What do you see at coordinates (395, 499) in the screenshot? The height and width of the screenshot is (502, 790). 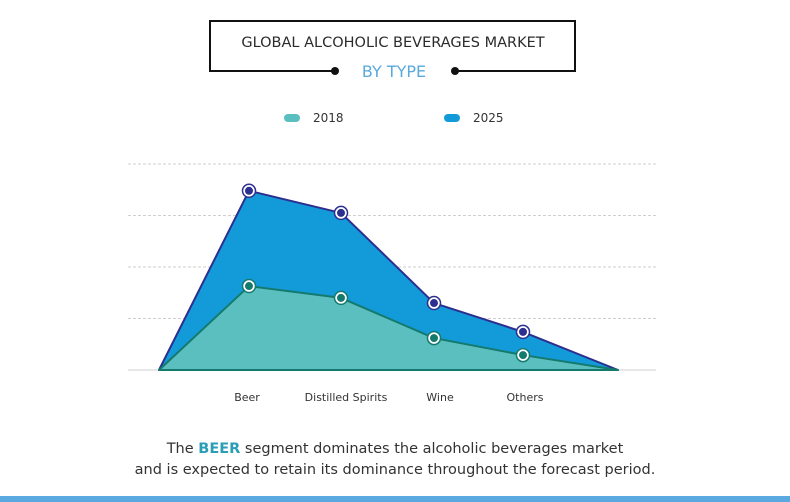 I see `bottom-bar` at bounding box center [395, 499].